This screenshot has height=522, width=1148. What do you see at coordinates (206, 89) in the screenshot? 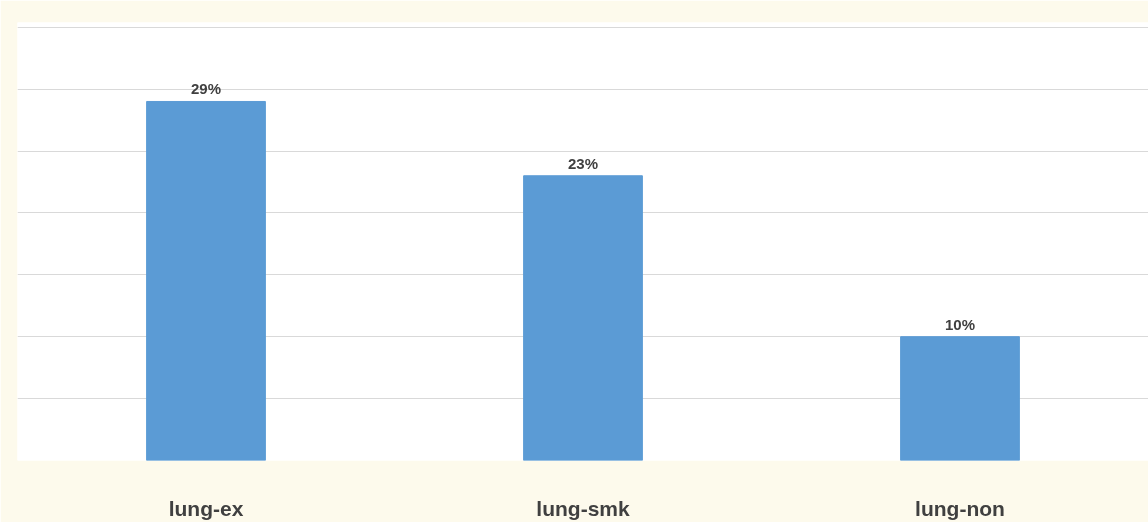
I see `data-label: 29%` at bounding box center [206, 89].